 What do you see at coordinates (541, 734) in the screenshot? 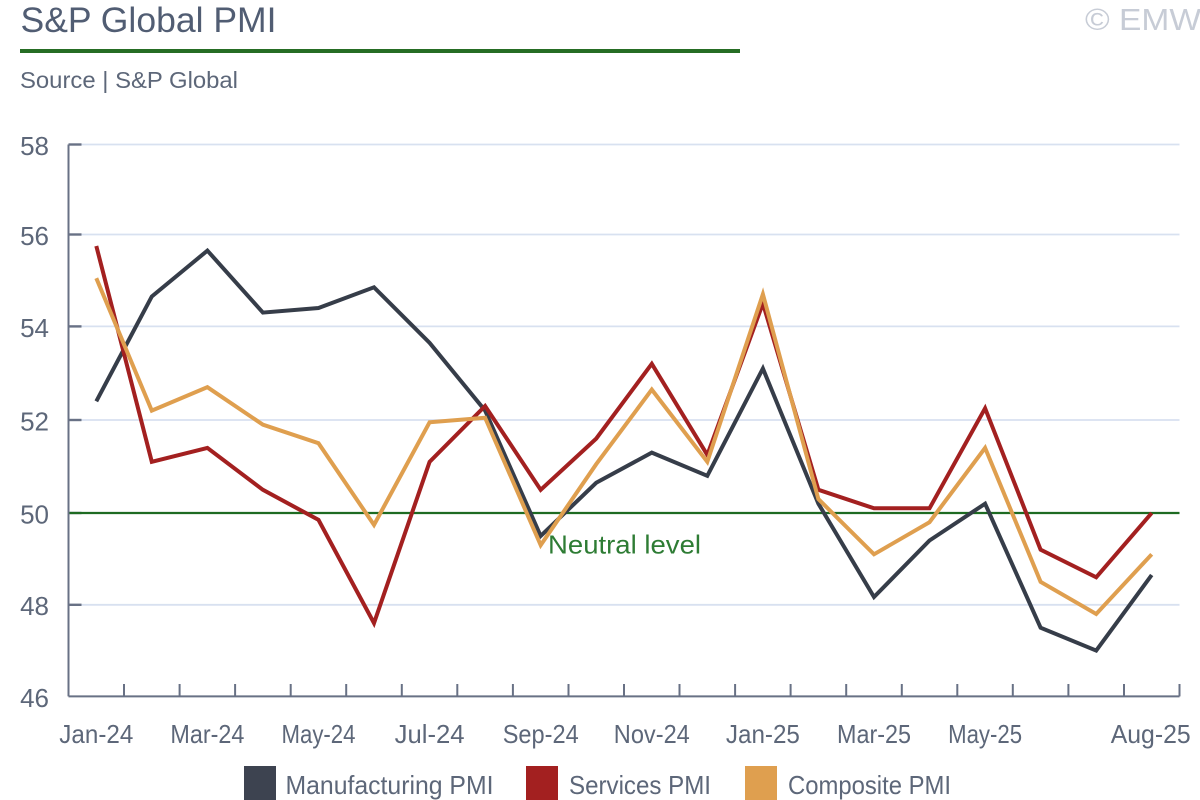
I see `svg-text: Sep-24` at bounding box center [541, 734].